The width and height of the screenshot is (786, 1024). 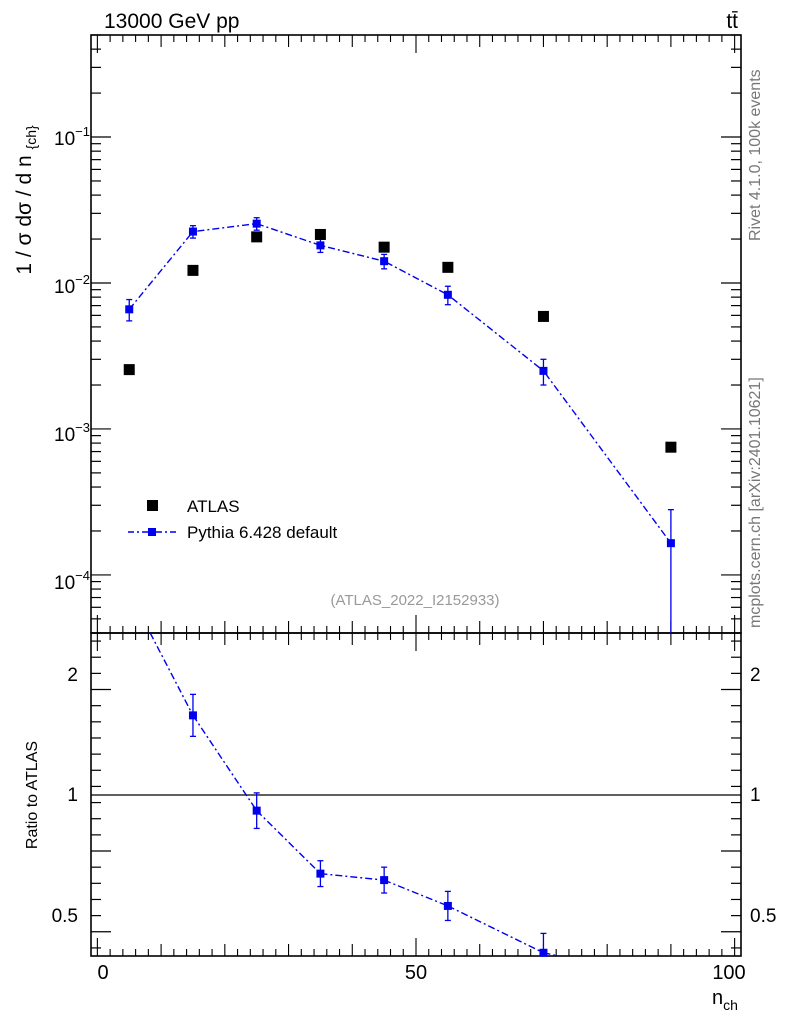 I want to click on main-y-tick-label: 10⁻¹, so click(x=72, y=137).